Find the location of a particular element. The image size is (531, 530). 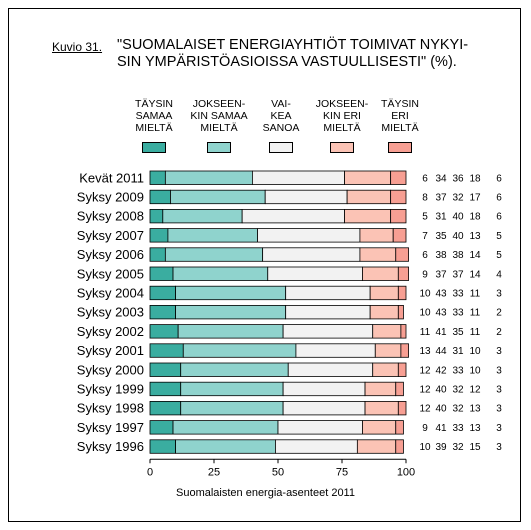

value-label: 33 is located at coordinates (458, 370).